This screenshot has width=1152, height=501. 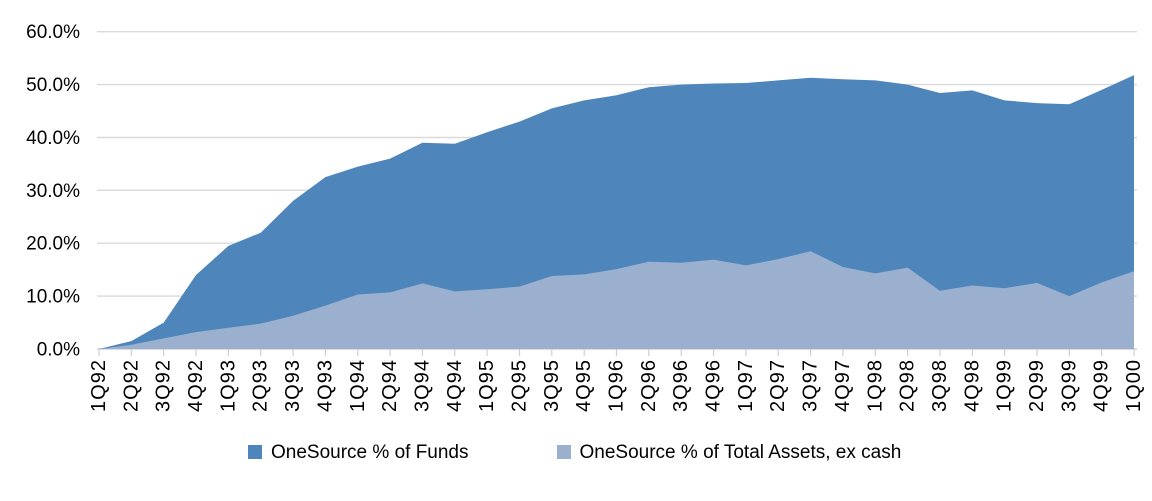 I want to click on x-axis-tick-label: 3Q94, so click(x=422, y=385).